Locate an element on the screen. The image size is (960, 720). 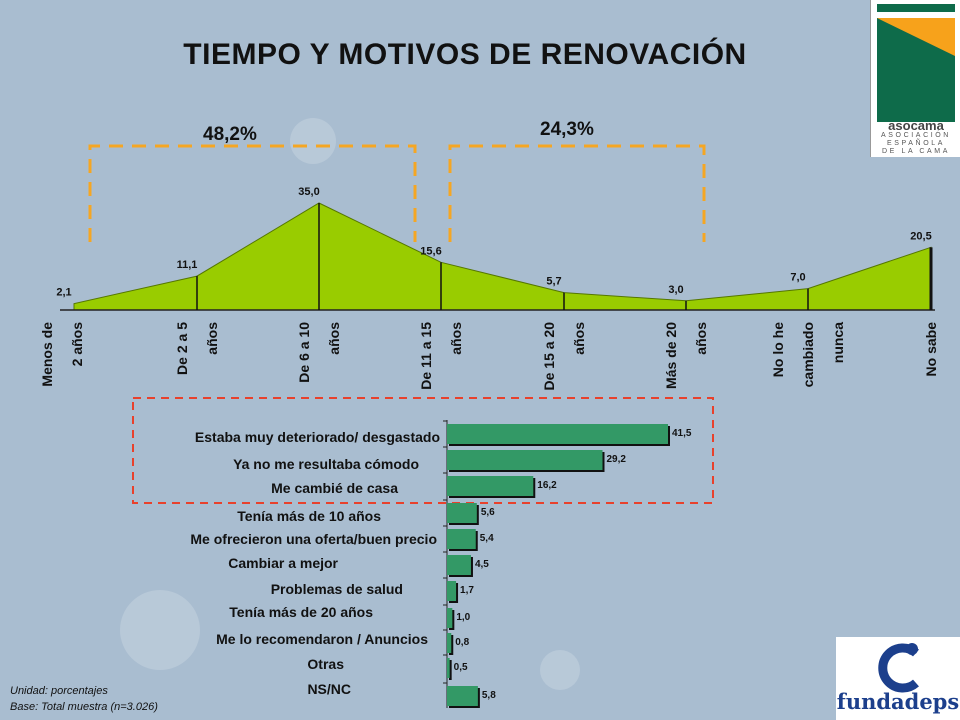
bar-value-label: 5,6 is located at coordinates (488, 512).